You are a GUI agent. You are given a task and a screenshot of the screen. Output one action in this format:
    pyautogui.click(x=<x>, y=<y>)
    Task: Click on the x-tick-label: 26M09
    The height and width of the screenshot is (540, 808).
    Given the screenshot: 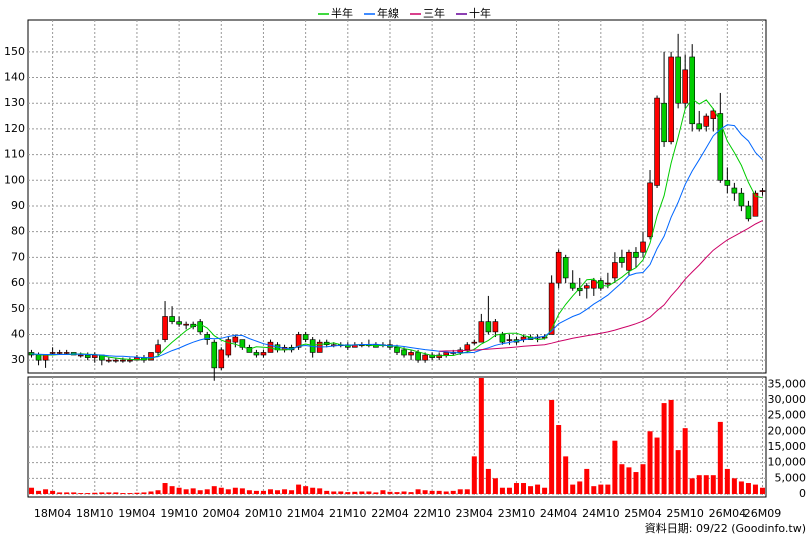 What is the action you would take?
    pyautogui.click(x=763, y=513)
    